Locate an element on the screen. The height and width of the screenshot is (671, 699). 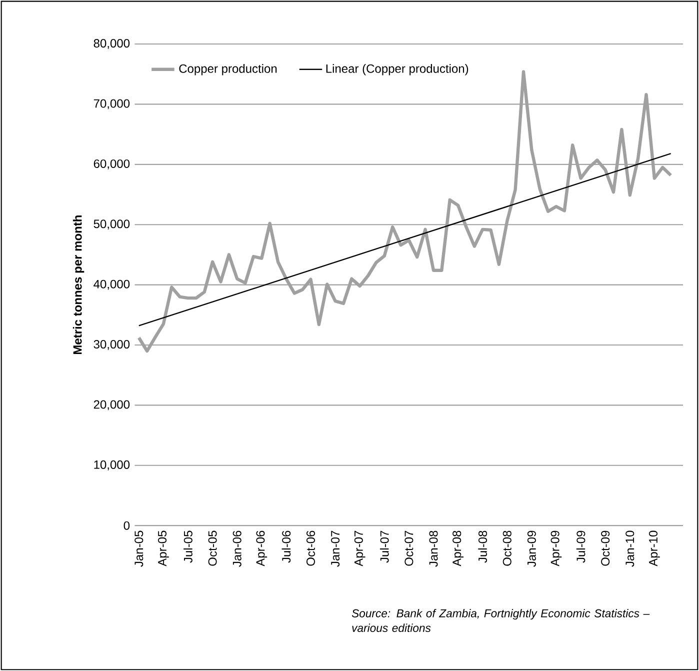
x-tick-label: Jul-06 is located at coordinates (286, 546).